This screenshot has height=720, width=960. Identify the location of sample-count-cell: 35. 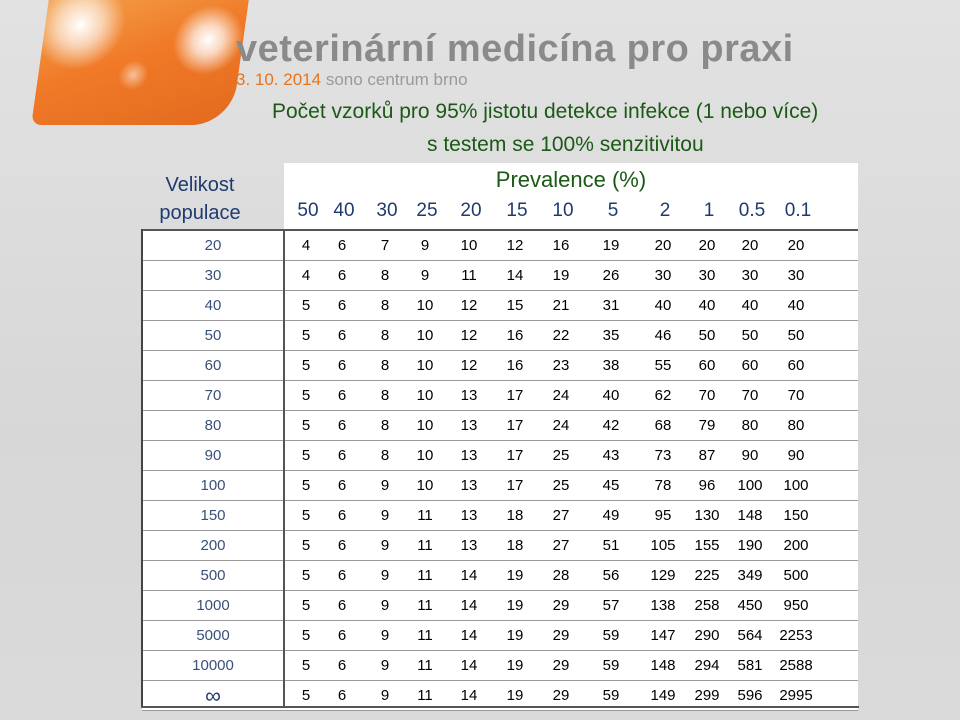
(611, 335).